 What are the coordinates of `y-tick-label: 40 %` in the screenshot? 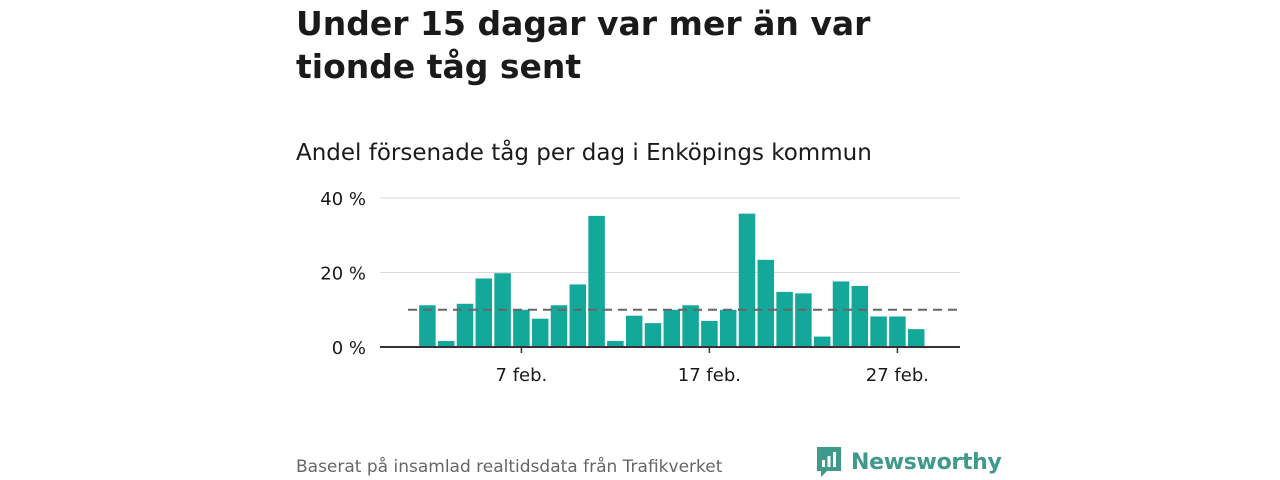 It's located at (343, 199).